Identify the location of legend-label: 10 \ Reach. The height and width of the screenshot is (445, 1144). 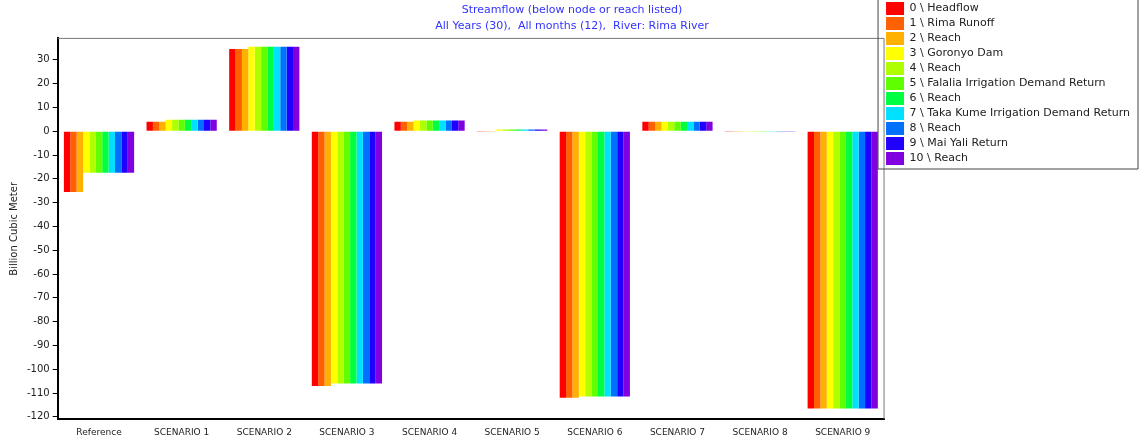
(938, 158).